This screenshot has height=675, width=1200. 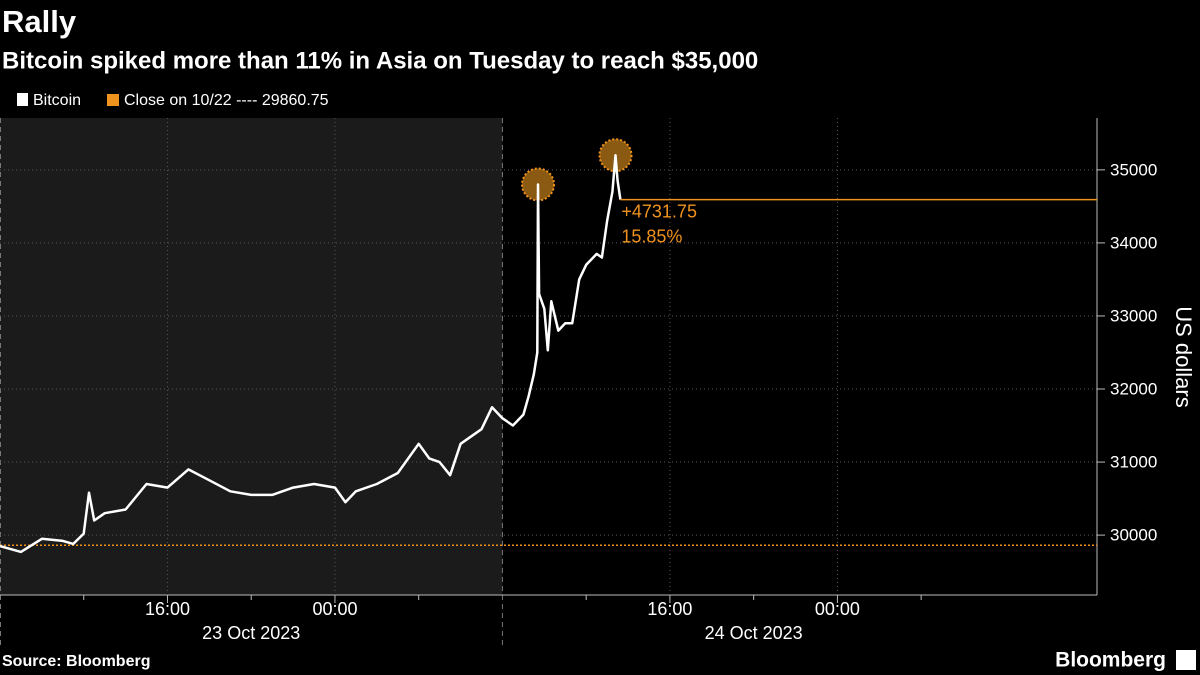 I want to click on y-tick-label: 31000, so click(x=1133, y=462).